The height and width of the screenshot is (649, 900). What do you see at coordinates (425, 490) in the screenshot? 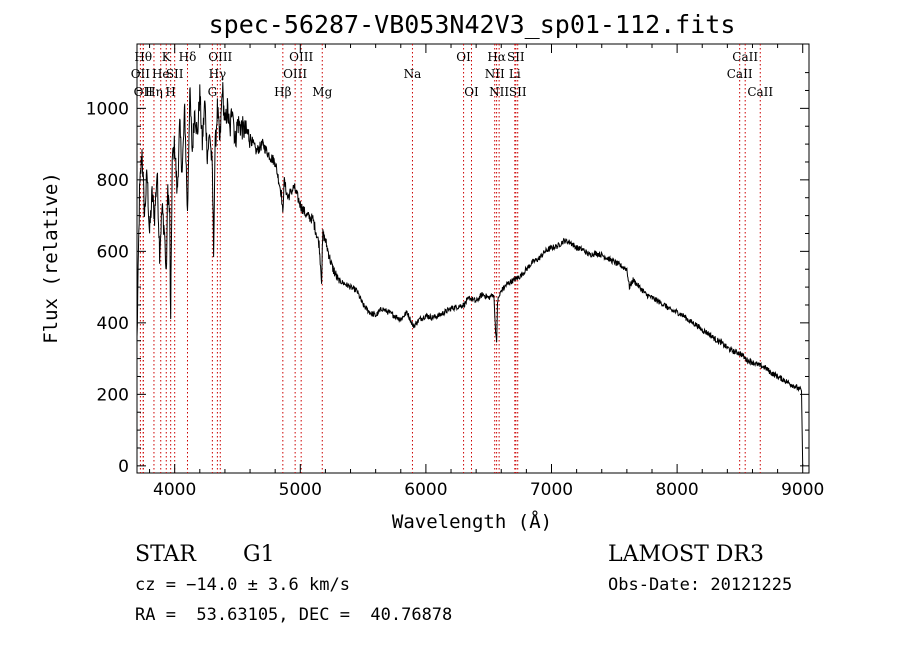
I see `x-tick-label-2: 6000` at bounding box center [425, 490].